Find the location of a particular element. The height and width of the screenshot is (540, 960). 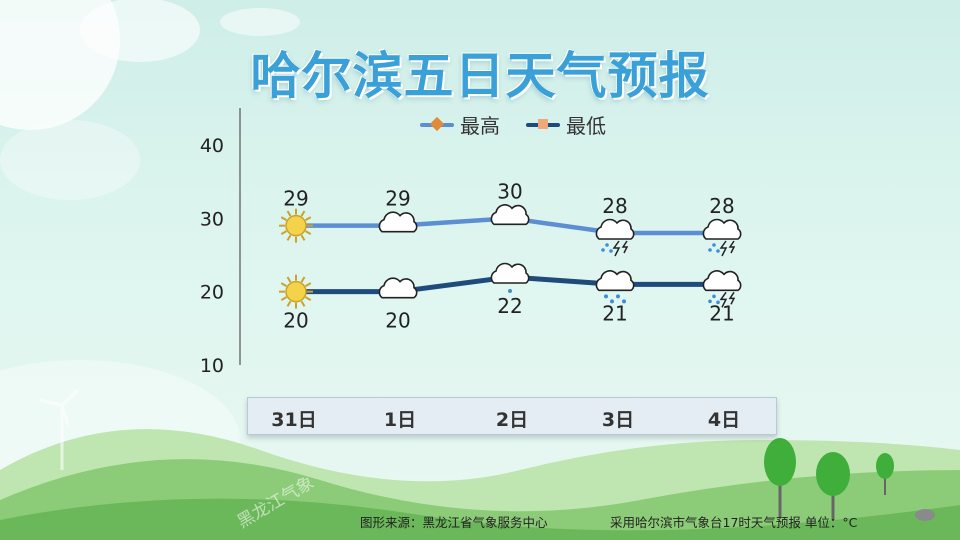

chart-legend: 最高 最低 is located at coordinates (513, 124).